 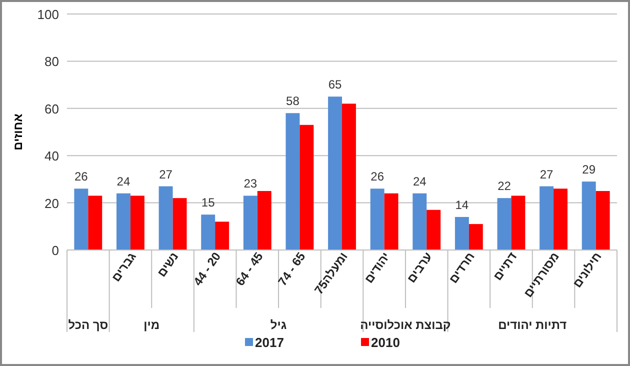 I want to click on x-tick-label: 64 - 45, so click(x=249, y=268).